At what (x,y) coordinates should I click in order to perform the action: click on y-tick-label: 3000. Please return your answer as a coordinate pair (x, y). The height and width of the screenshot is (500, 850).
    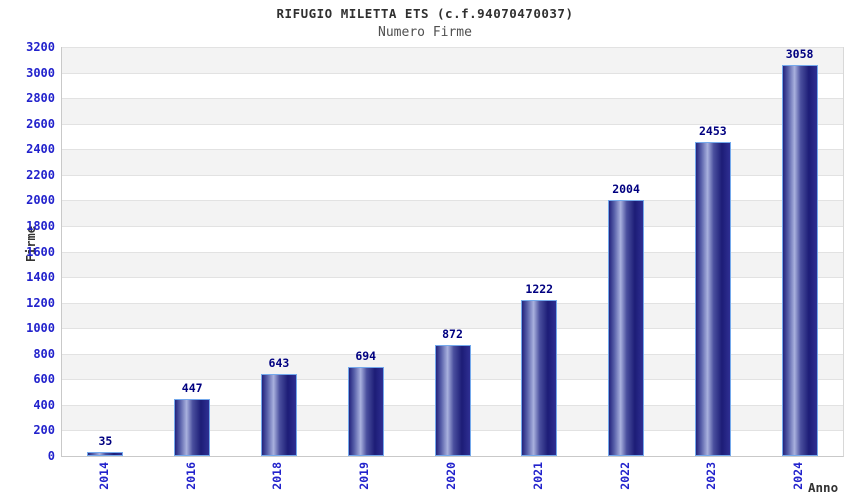
    Looking at the image, I should click on (40, 72).